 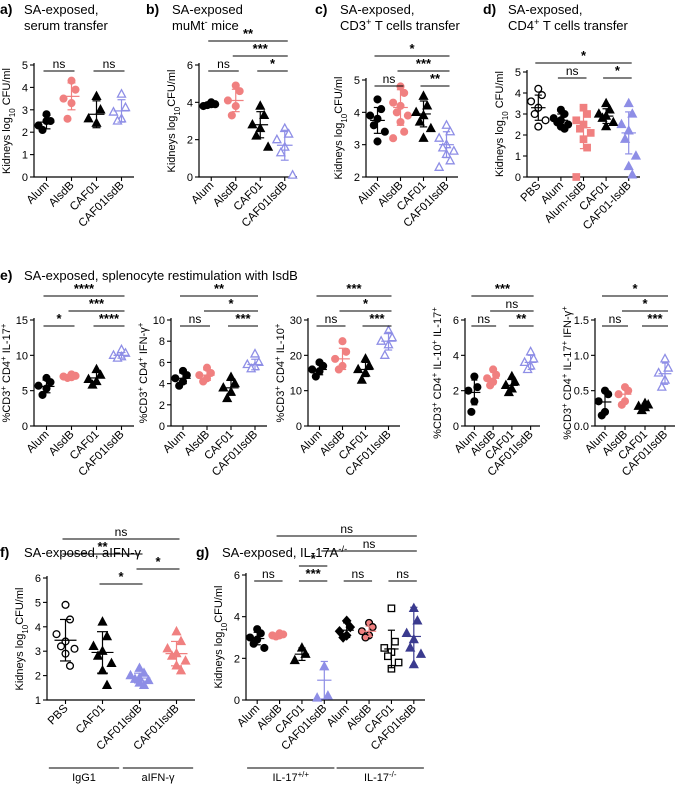 I want to click on axes, so click(x=120, y=638).